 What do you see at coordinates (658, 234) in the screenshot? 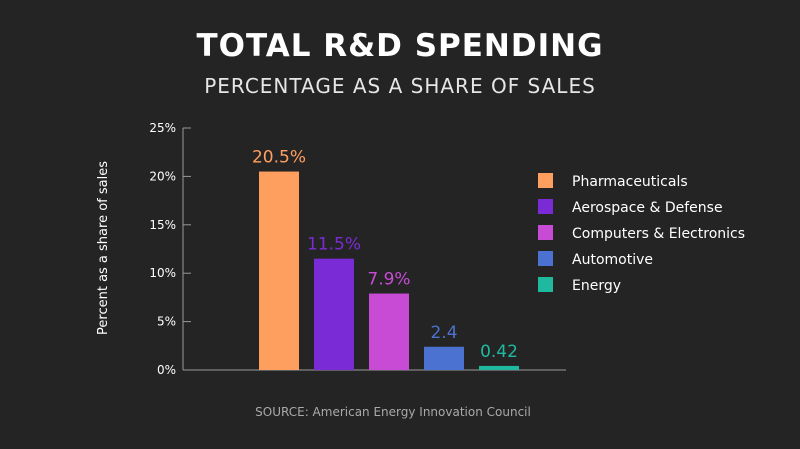
I see `legend-label: Computers & Electronics` at bounding box center [658, 234].